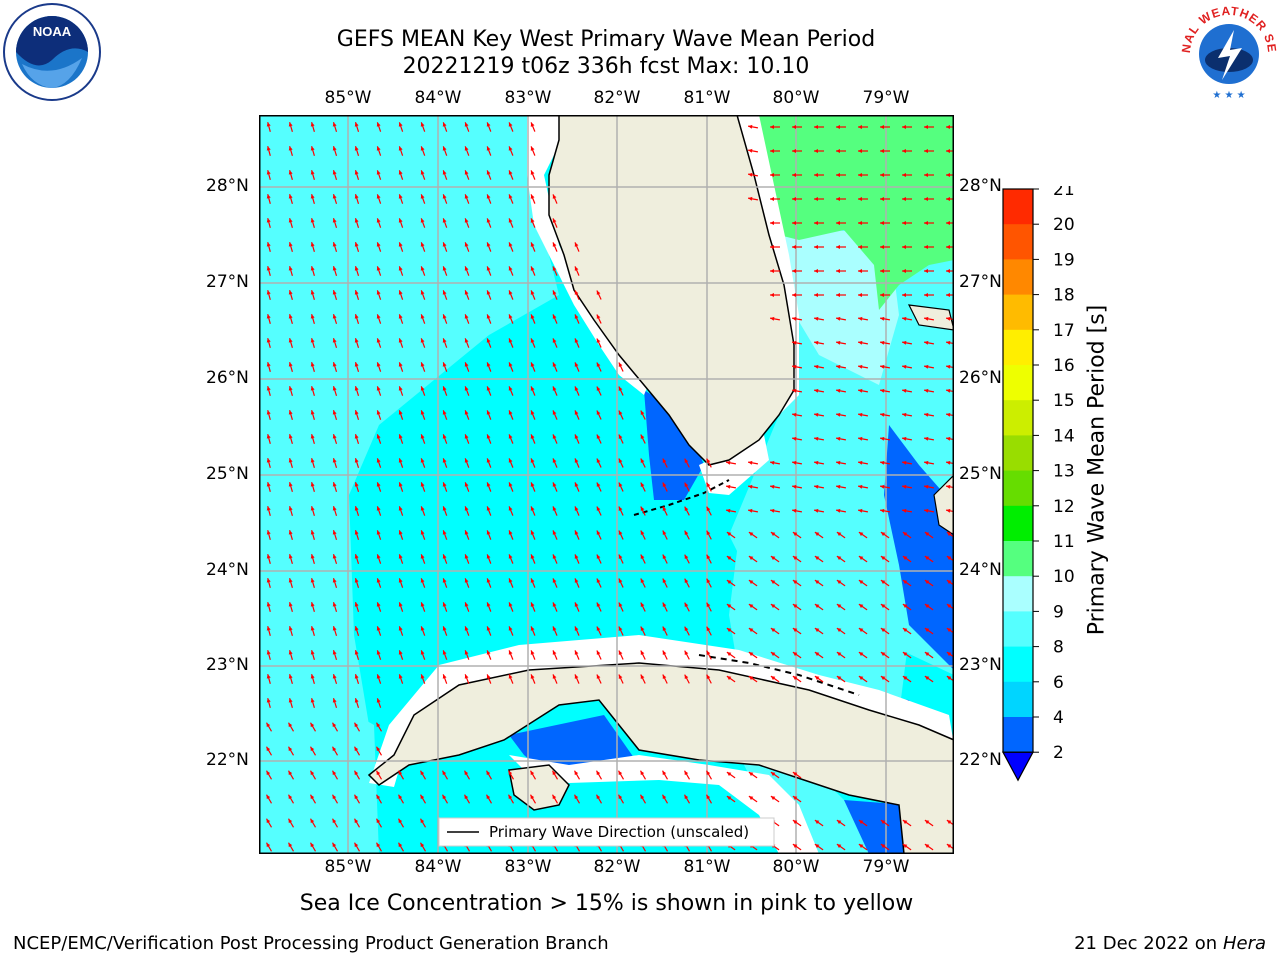  Describe the element at coordinates (980, 186) in the screenshot. I see `lat-label-right-0: 28°N` at that location.